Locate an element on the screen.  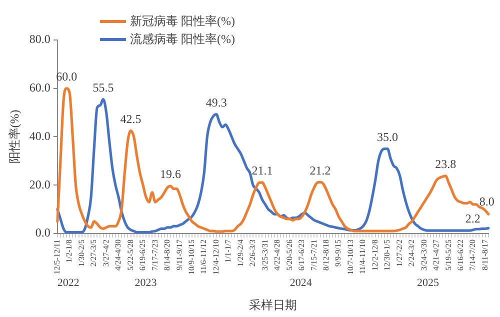
x-tick-label: 4/22-4/28 is located at coordinates (277, 255).